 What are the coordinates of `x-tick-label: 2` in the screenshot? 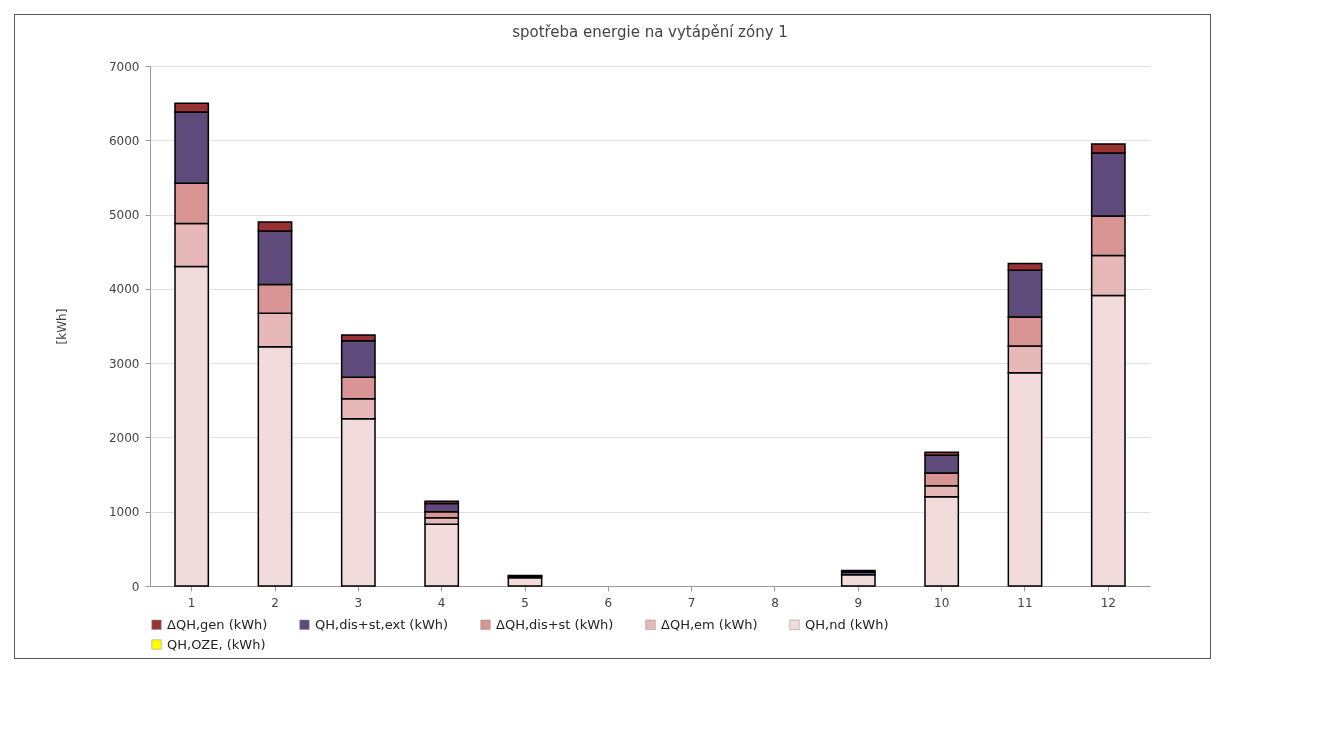 It's located at (275, 602).